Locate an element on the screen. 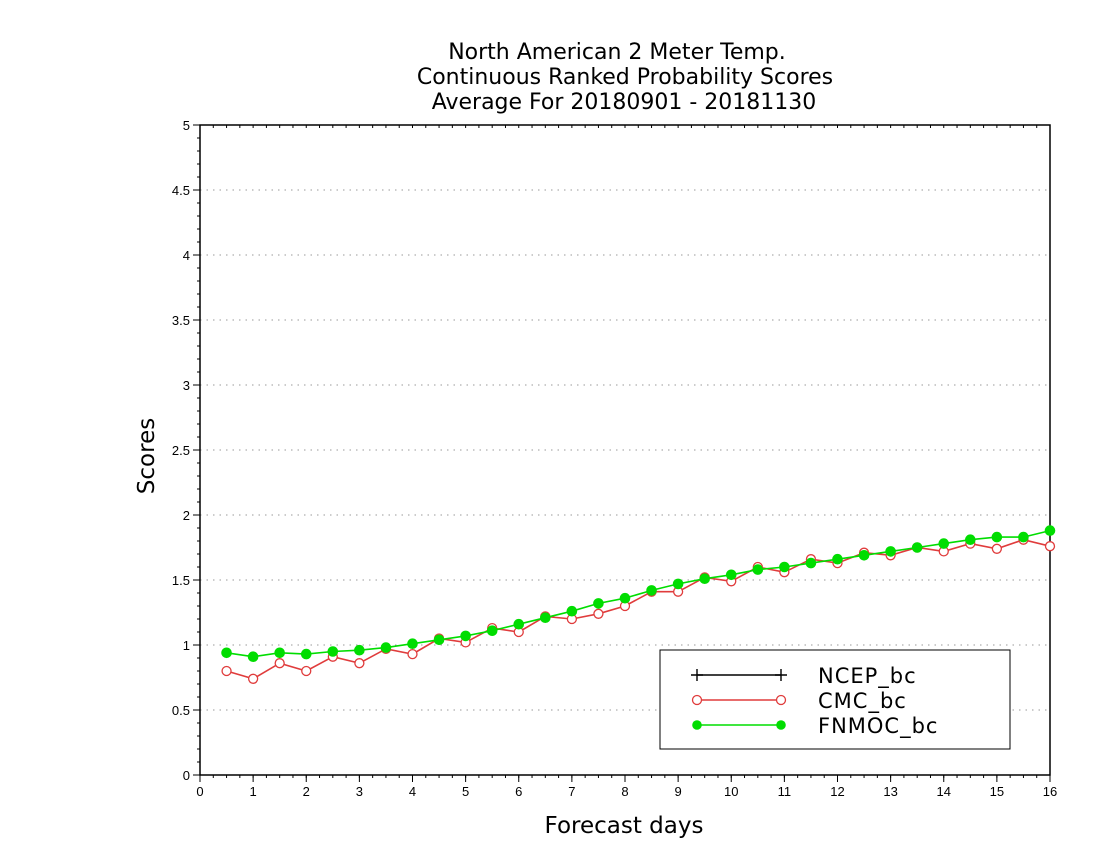  y-tick-label: 2.5 is located at coordinates (181, 450).